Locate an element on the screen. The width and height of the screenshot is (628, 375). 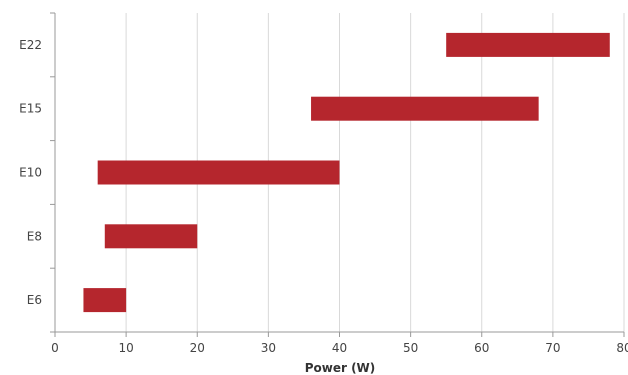
bar-e10 is located at coordinates (218, 172).